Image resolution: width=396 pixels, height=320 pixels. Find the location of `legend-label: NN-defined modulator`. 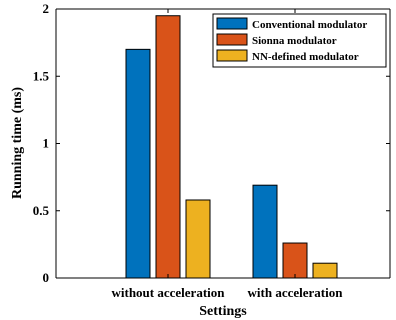

legend-label: NN-defined modulator is located at coordinates (305, 57).